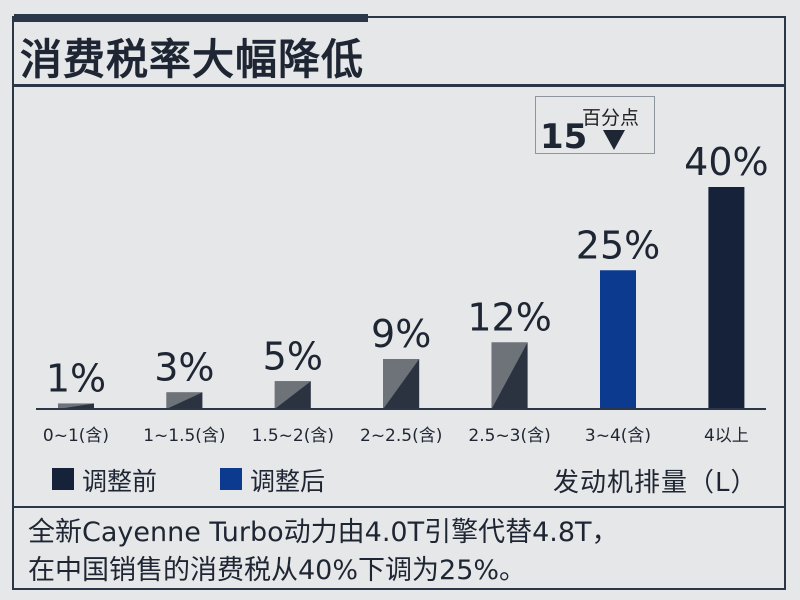  What do you see at coordinates (293, 436) in the screenshot?
I see `tick-label-2: 1.5~2(含)` at bounding box center [293, 436].